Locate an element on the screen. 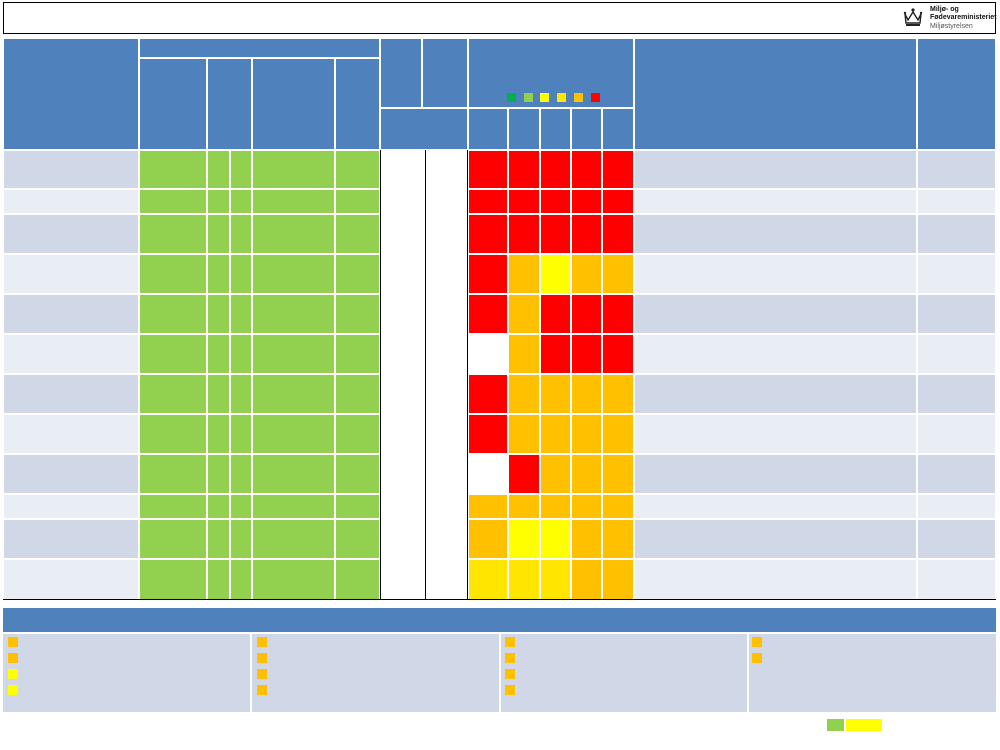 The height and width of the screenshot is (750, 1000). header-group-top is located at coordinates (259, 48).